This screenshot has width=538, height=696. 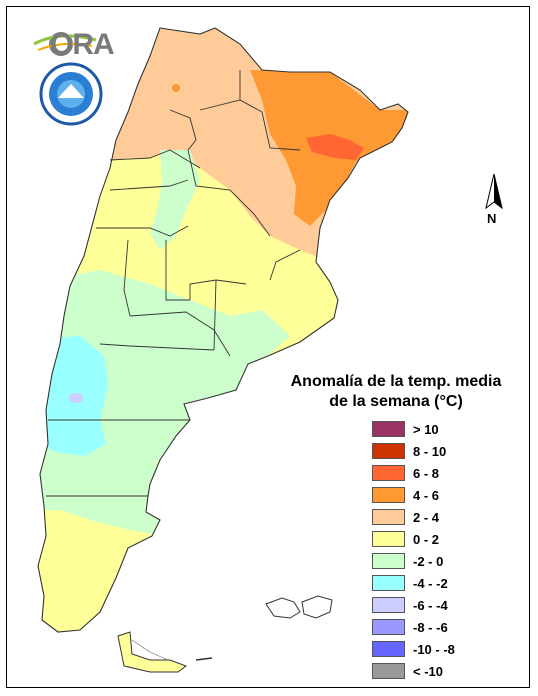 What do you see at coordinates (428, 671) in the screenshot?
I see `legend-label: < -10` at bounding box center [428, 671].